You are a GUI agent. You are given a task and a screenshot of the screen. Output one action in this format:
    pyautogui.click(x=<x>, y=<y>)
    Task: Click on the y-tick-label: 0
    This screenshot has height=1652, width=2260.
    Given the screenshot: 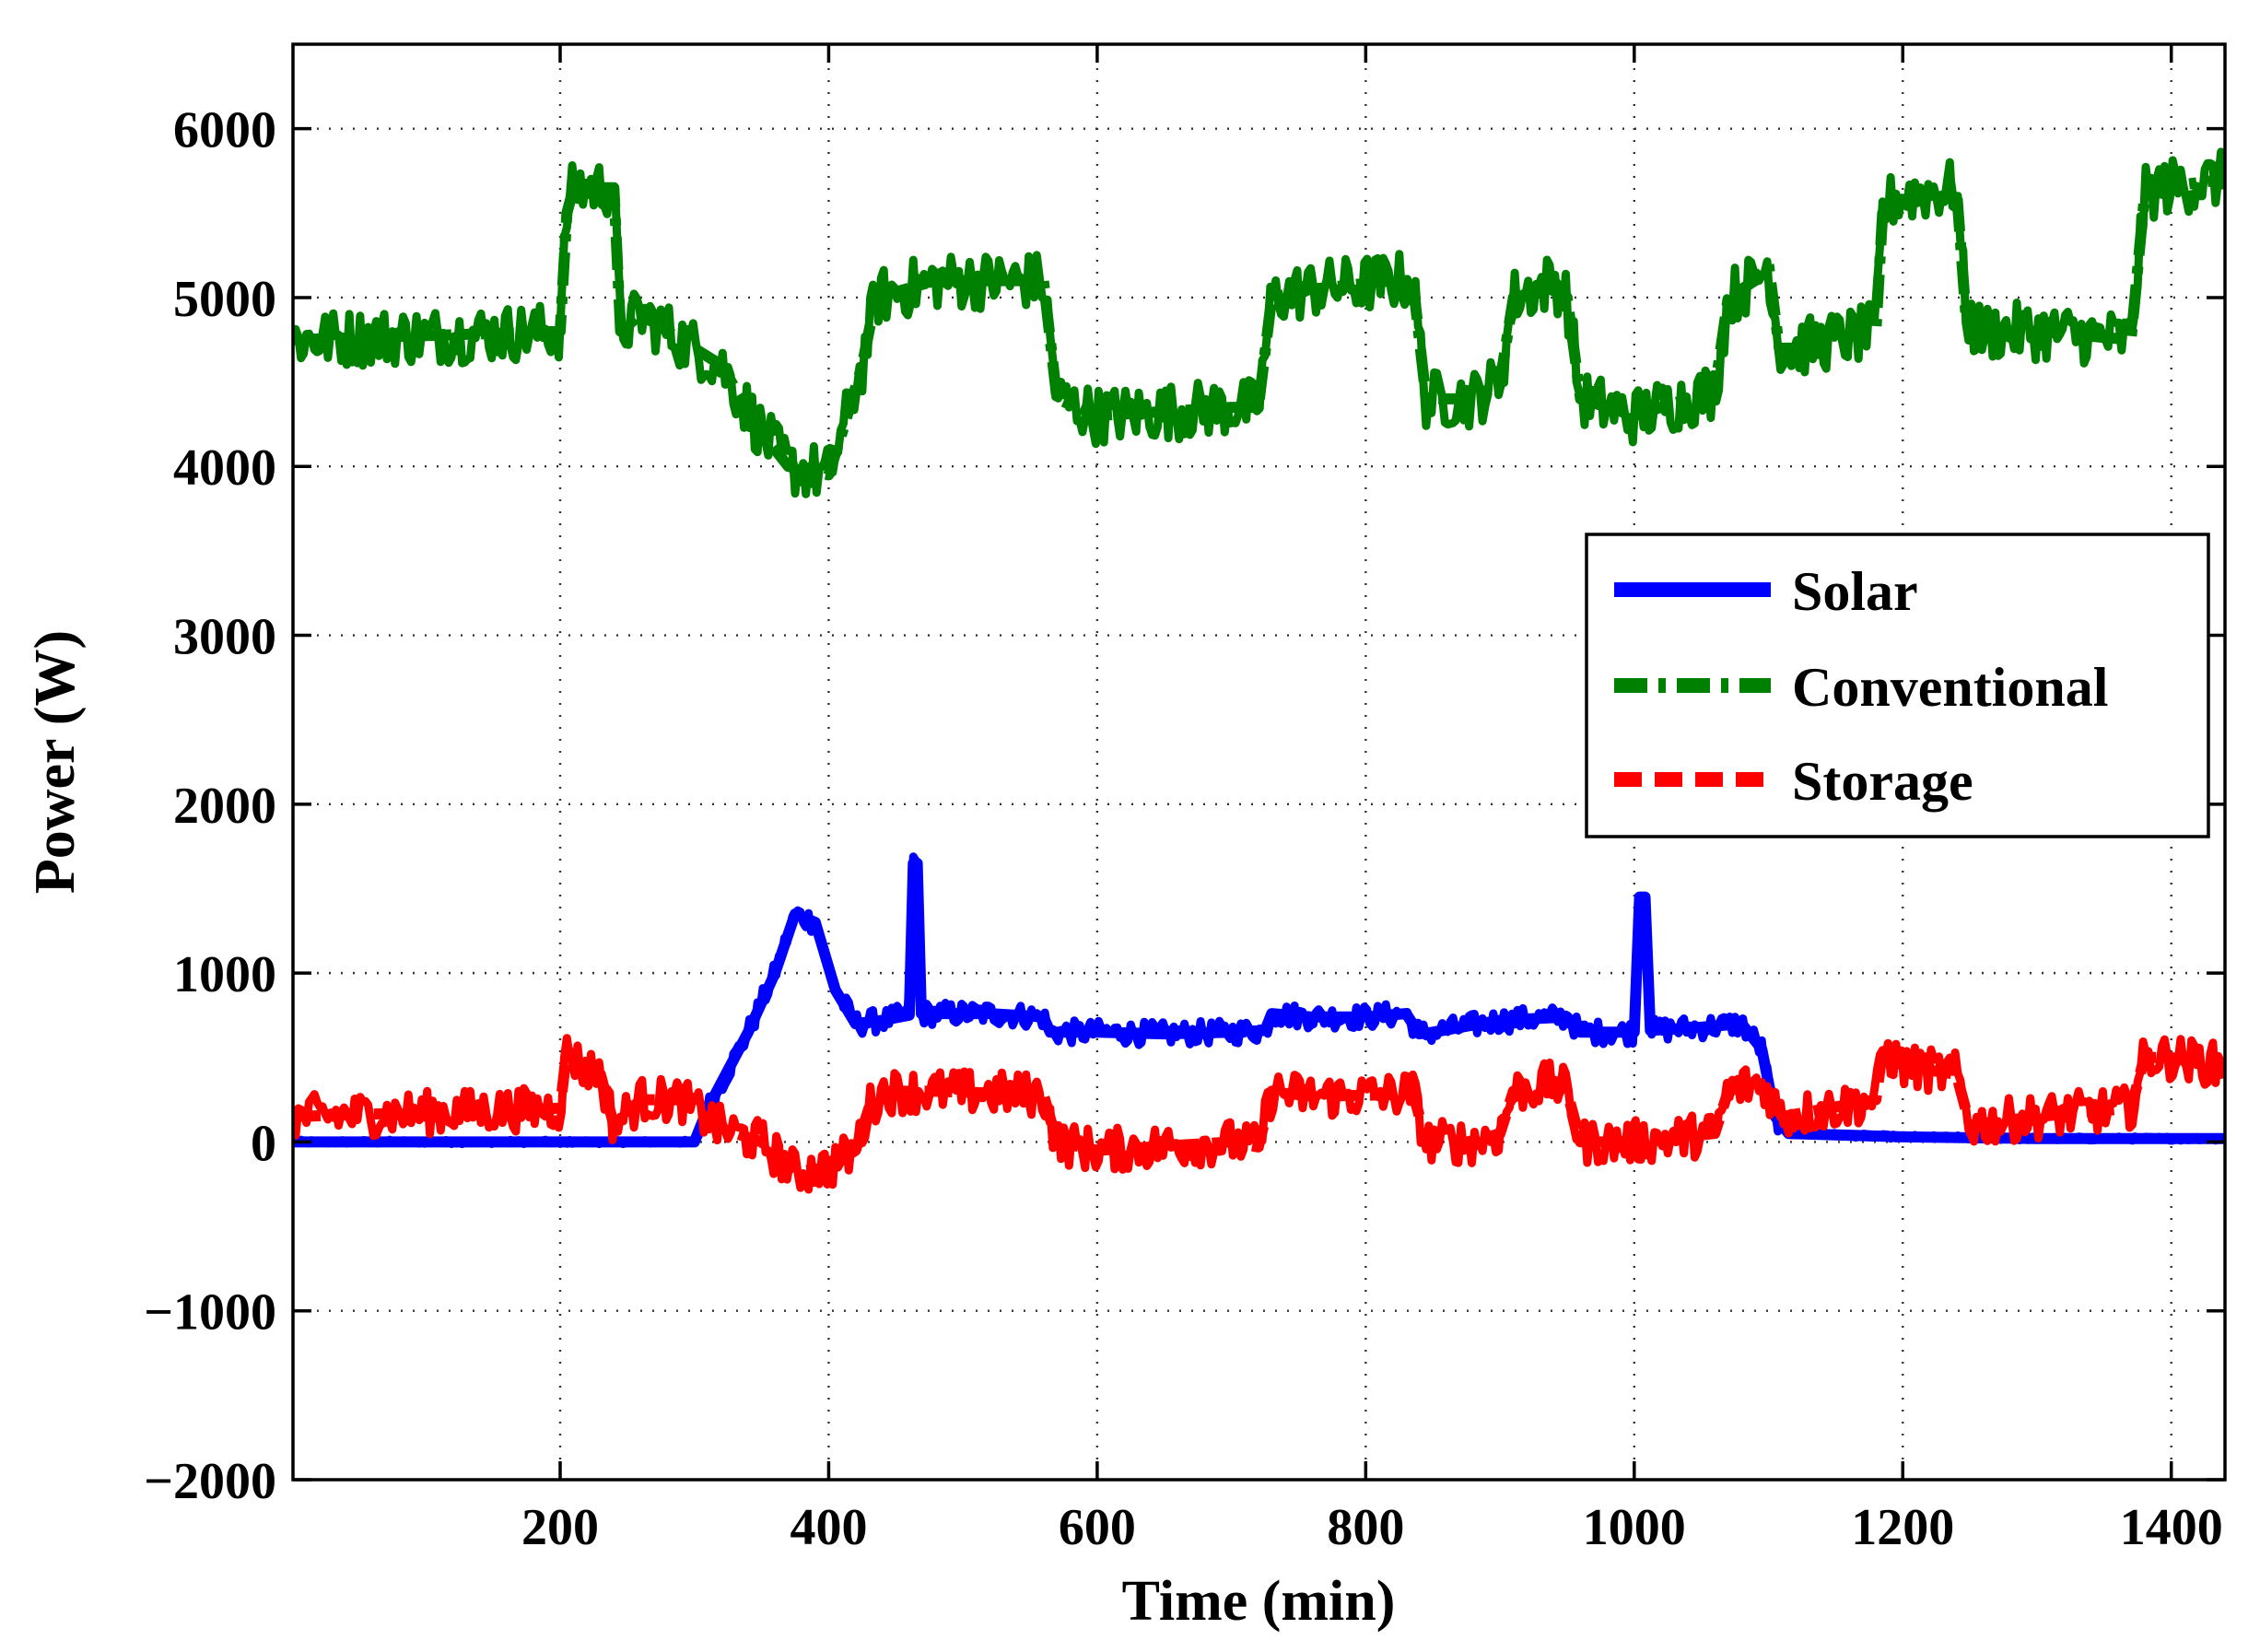 What is the action you would take?
    pyautogui.click(x=264, y=1143)
    